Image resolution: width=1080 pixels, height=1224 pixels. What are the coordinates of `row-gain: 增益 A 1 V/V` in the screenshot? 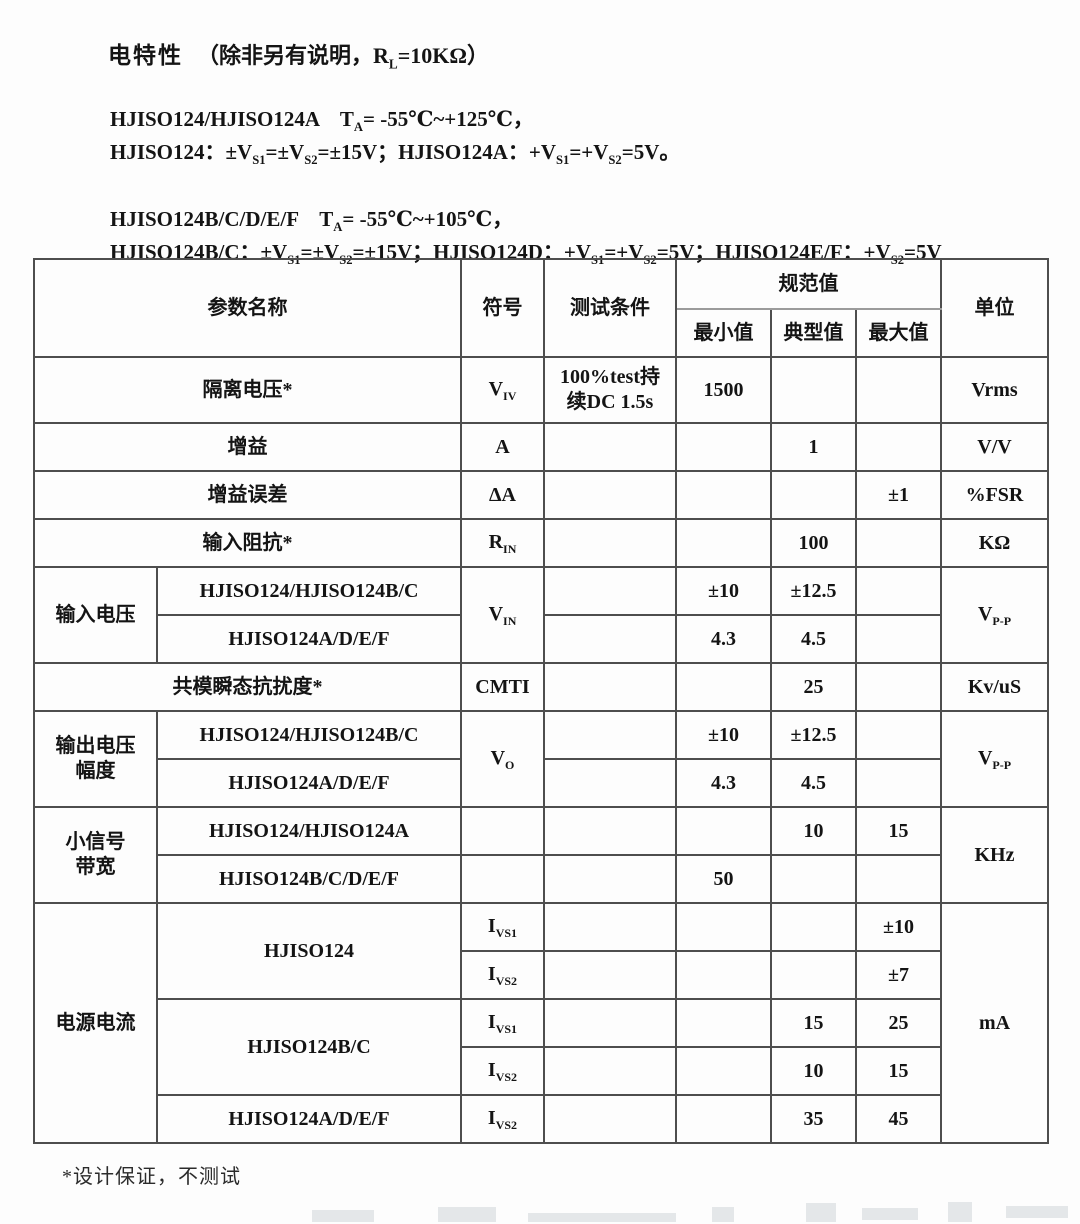 It's located at (541, 447).